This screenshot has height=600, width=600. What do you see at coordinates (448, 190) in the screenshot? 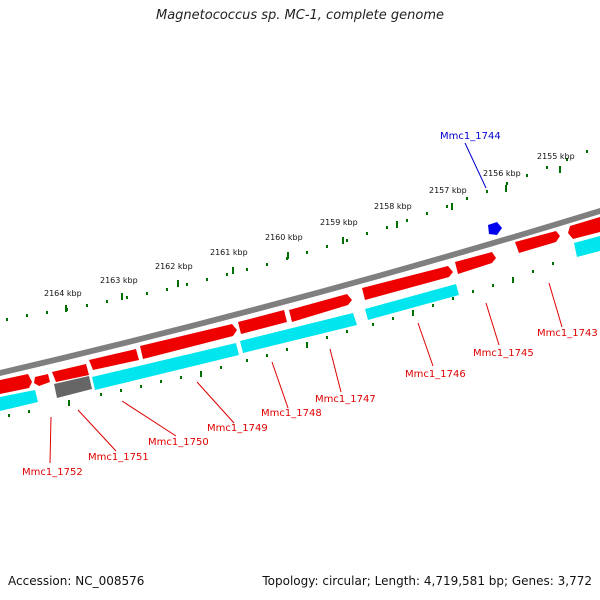
I see `kbp-label: 2157 kbp` at bounding box center [448, 190].